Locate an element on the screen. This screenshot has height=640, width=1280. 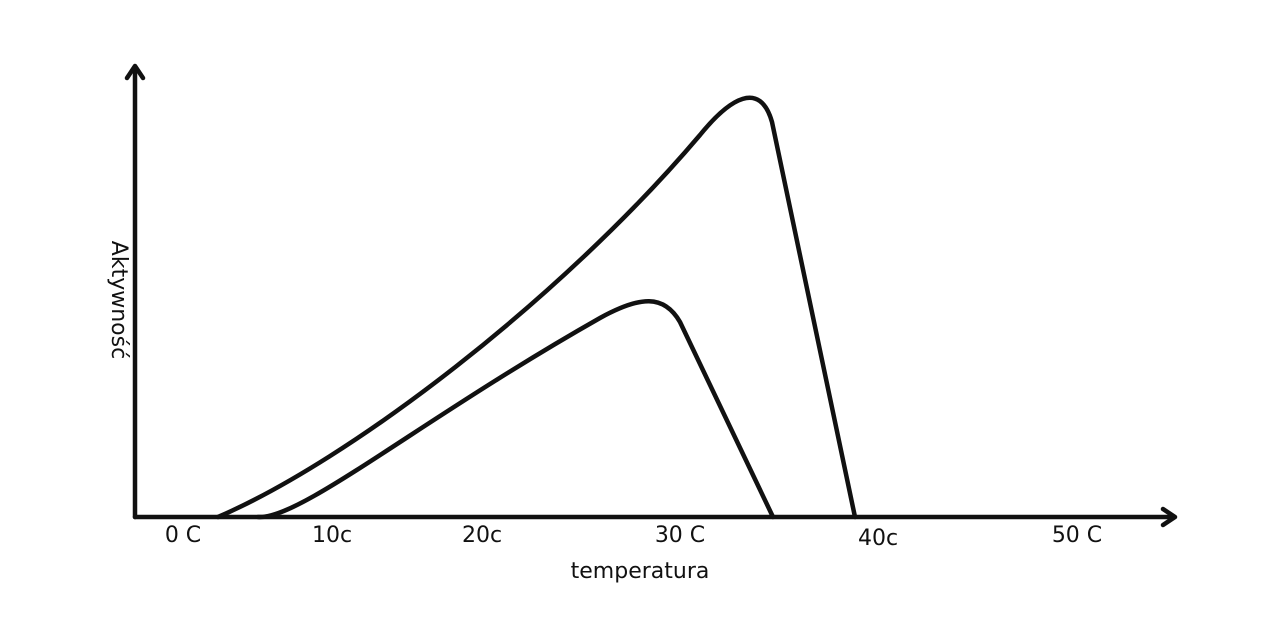
y-axis-label: Aktywność is located at coordinates (118, 300).